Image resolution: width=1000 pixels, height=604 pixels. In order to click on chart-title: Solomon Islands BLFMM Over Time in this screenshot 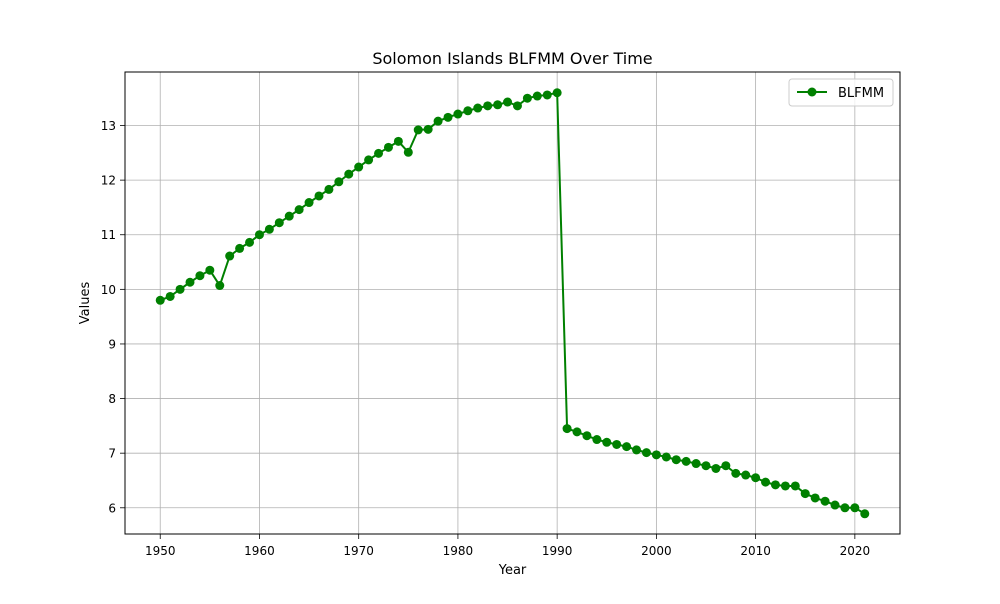, I will do `click(512, 58)`.